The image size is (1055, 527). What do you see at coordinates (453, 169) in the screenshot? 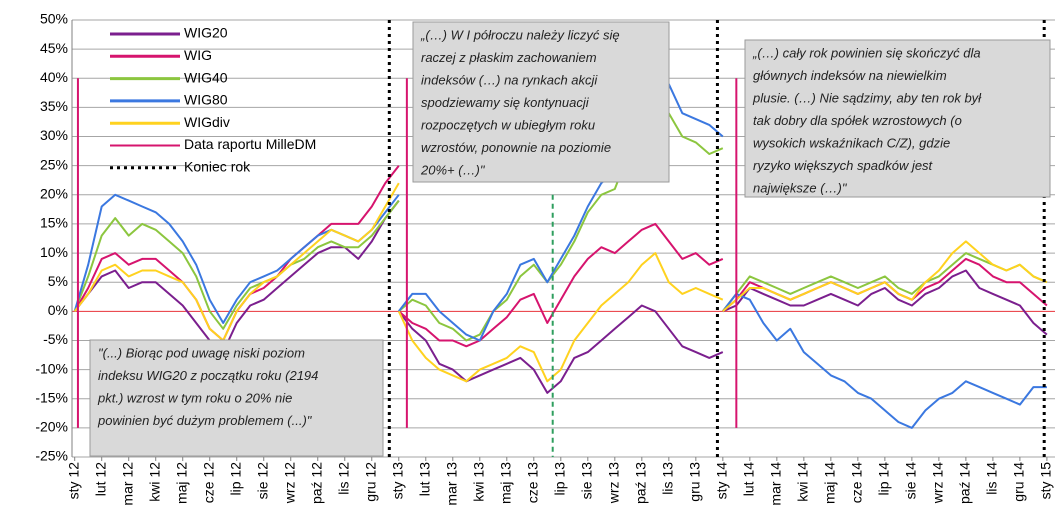
I see `annotation-text: 20%+ (…)"` at bounding box center [453, 169].